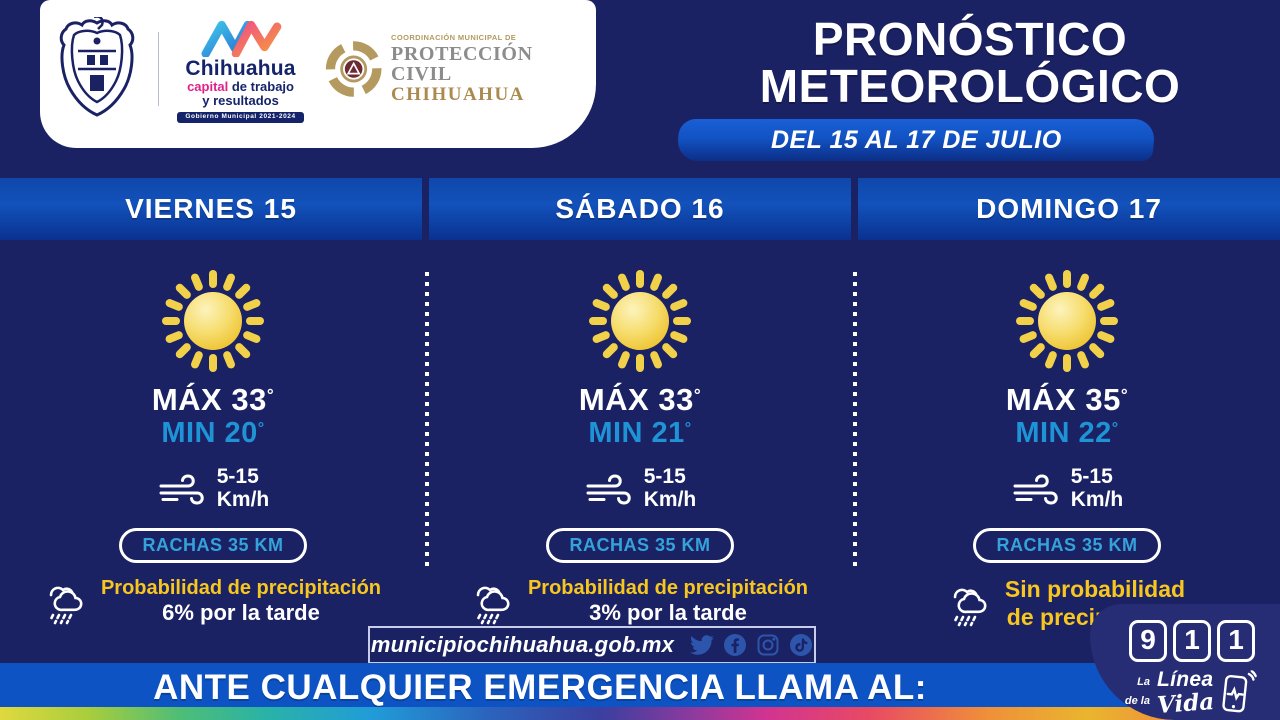  What do you see at coordinates (1240, 691) in the screenshot?
I see `emergency-phone-icon` at bounding box center [1240, 691].